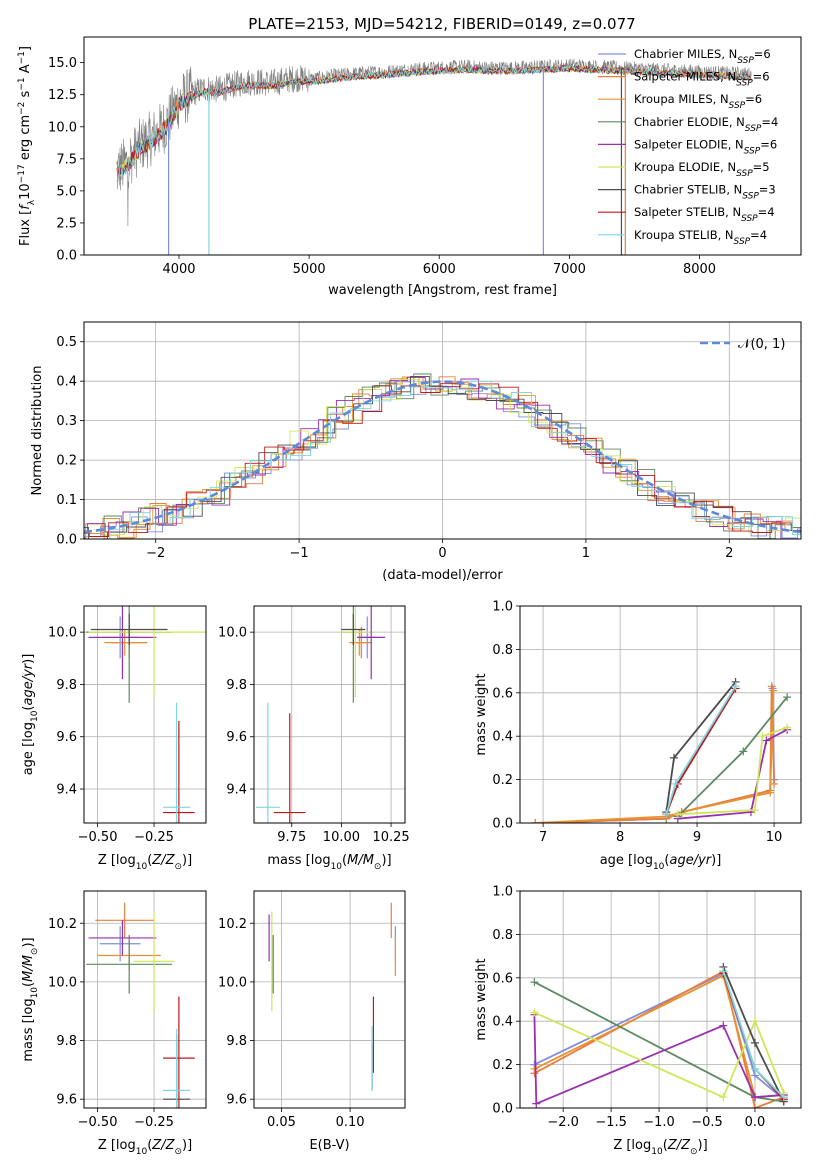 Image resolution: width=819 pixels, height=1170 pixels. I want to click on x-tick-label: 10, so click(774, 837).